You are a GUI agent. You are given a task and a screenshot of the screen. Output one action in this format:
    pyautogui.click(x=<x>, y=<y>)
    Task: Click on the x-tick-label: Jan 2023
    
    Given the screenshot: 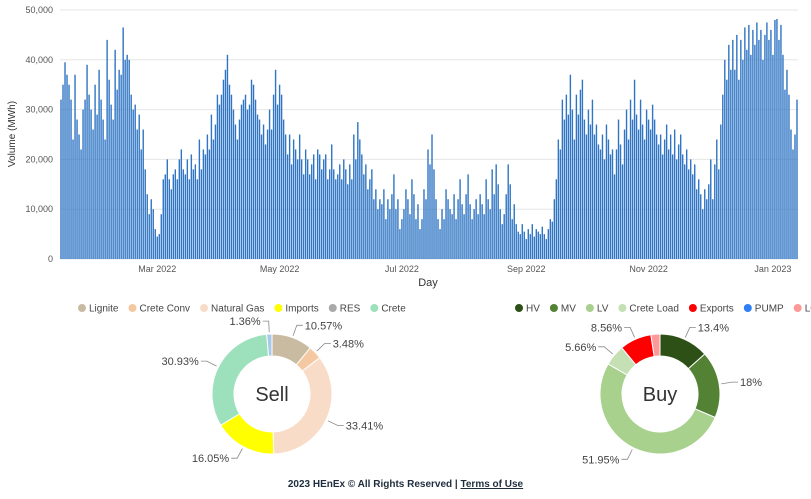 What is the action you would take?
    pyautogui.click(x=772, y=269)
    